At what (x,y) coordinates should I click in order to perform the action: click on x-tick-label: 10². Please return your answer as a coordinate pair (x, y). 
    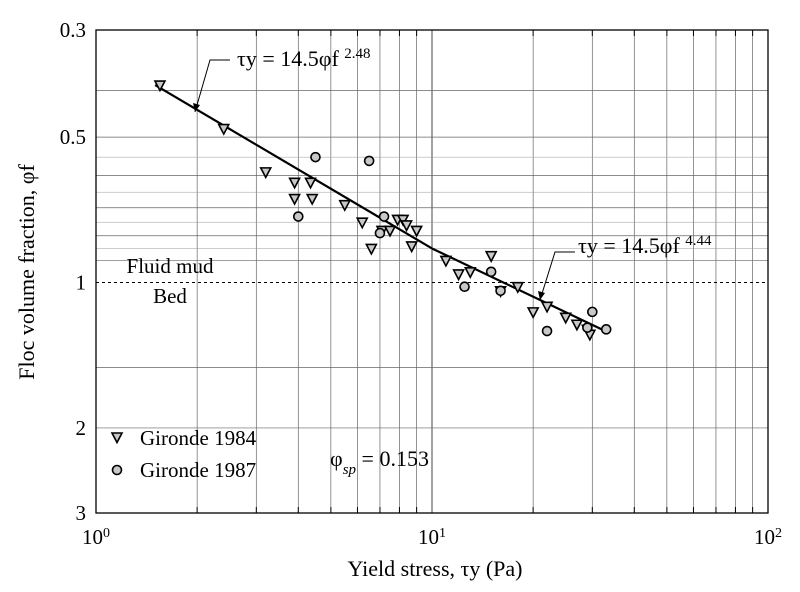
    Looking at the image, I should click on (768, 537).